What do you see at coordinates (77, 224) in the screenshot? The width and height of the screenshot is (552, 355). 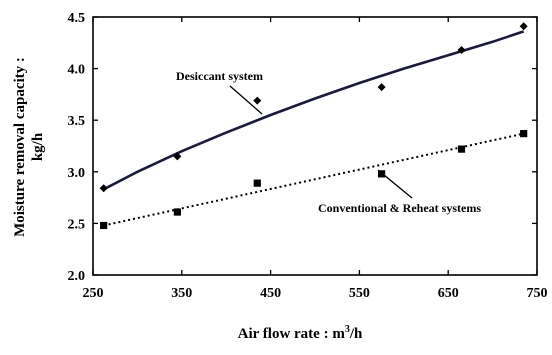 I see `y-tick-label: 2.5` at bounding box center [77, 224].